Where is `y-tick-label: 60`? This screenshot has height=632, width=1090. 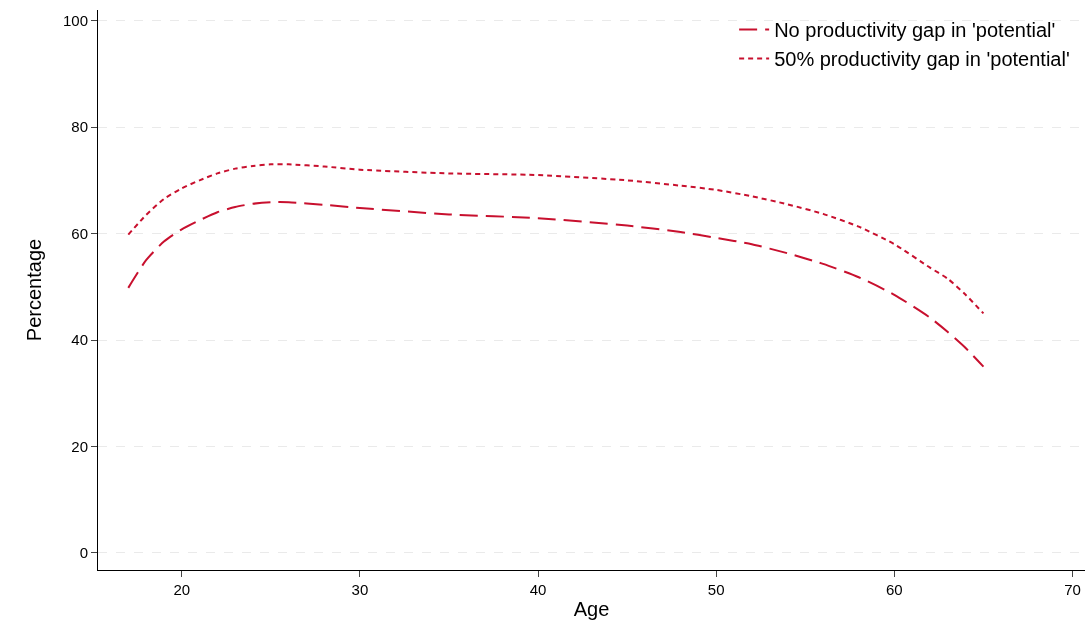
y-tick-label: 60 is located at coordinates (79, 233).